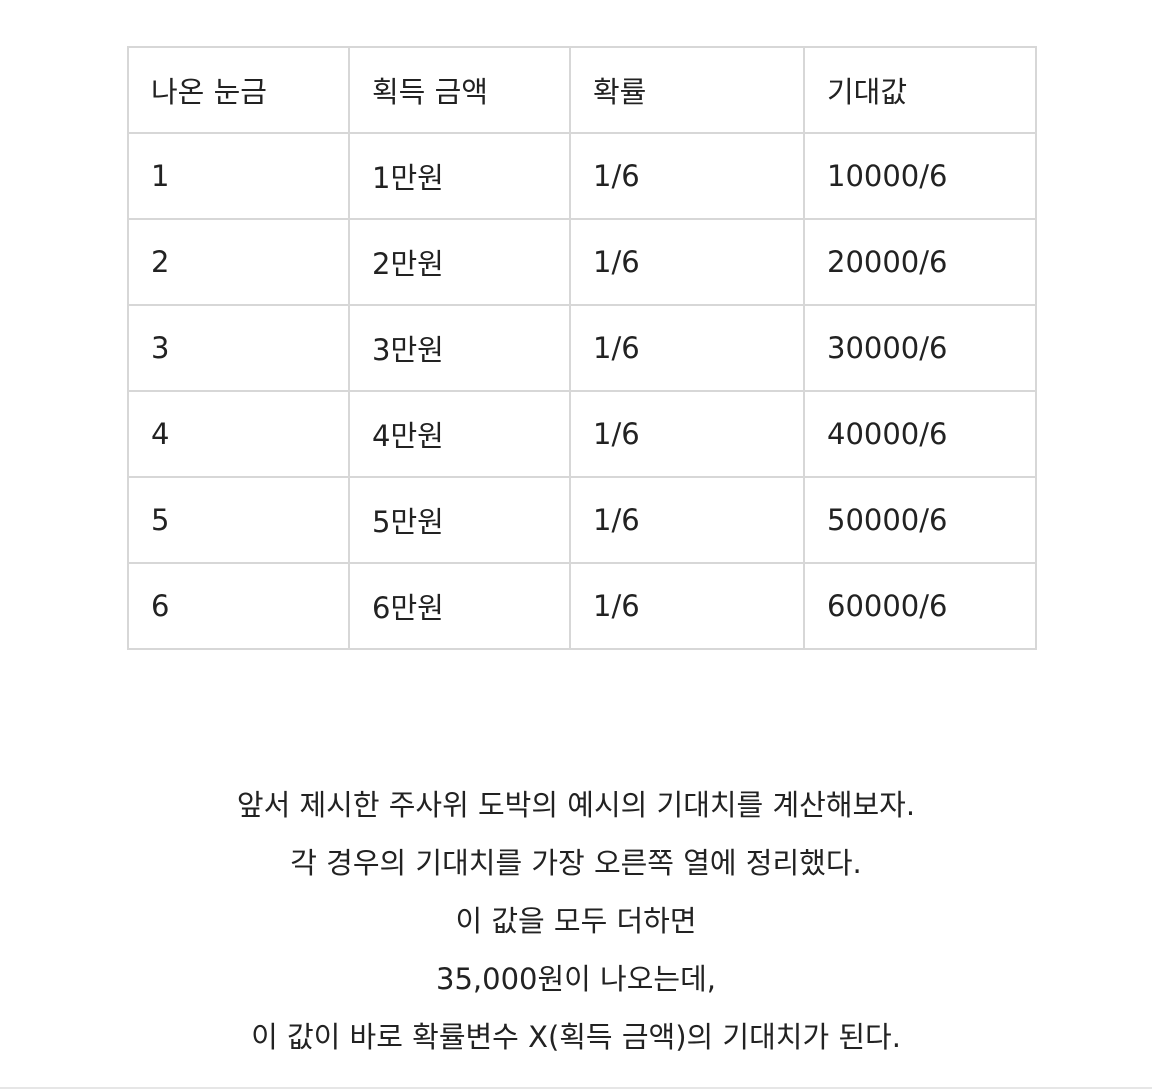 The image size is (1152, 1090). I want to click on paragraph-line: 앞서 제시한 주사위 도박의 예시의 기대치를 계산해보자., so click(576, 805).